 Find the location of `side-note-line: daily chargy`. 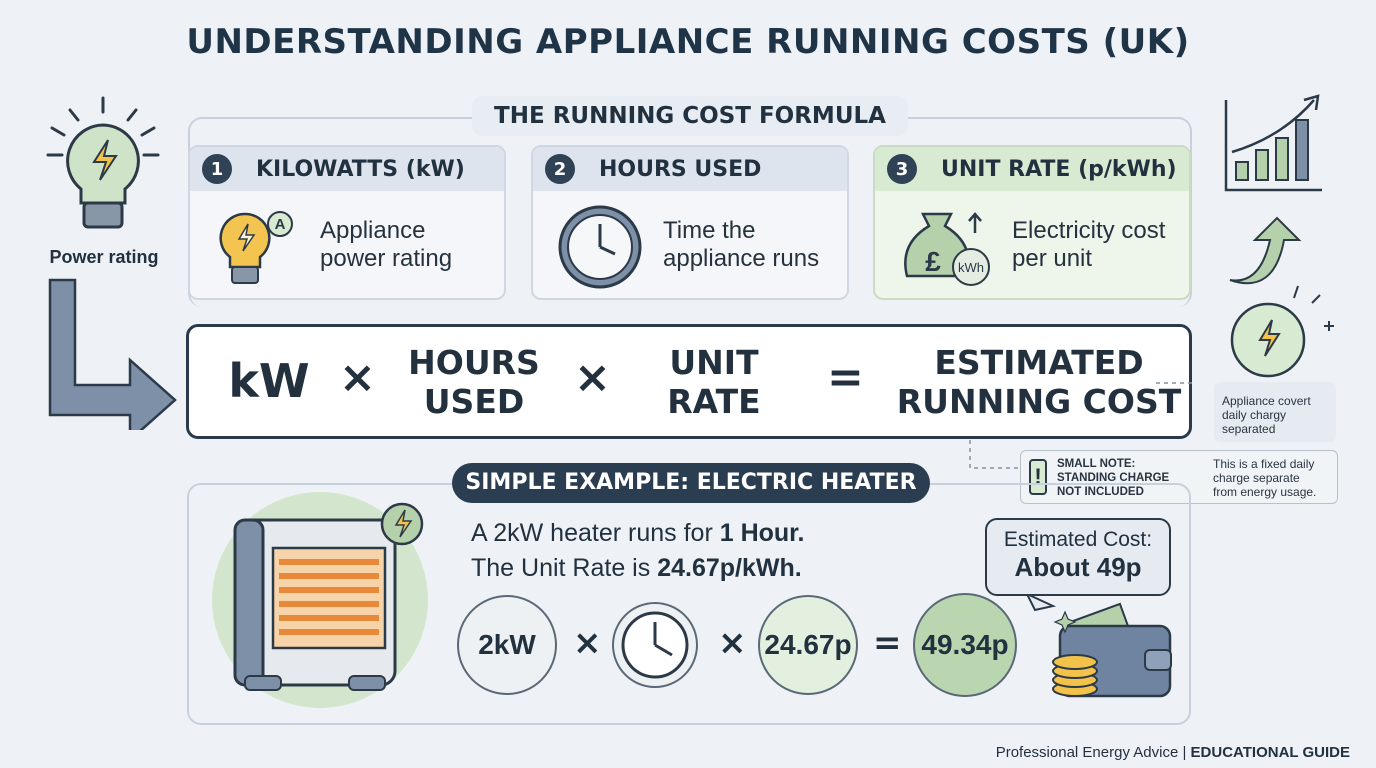

side-note-line: daily chargy is located at coordinates (1254, 415).